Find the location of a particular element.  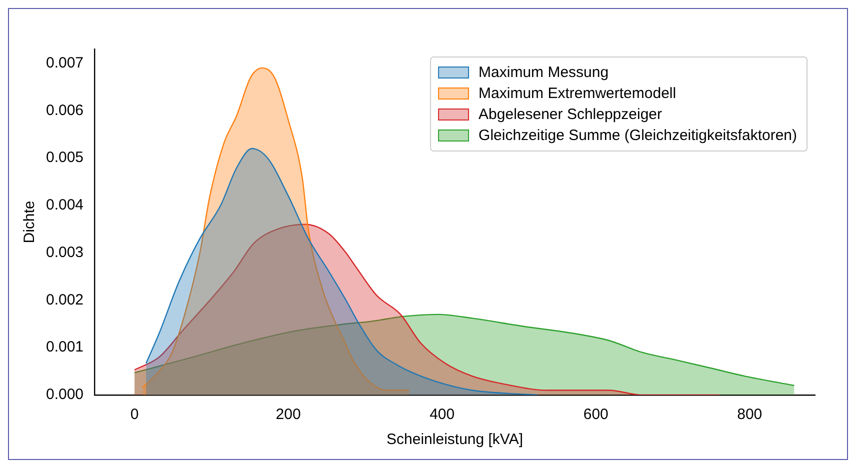

y-tick-label: 0.001 is located at coordinates (65, 347).